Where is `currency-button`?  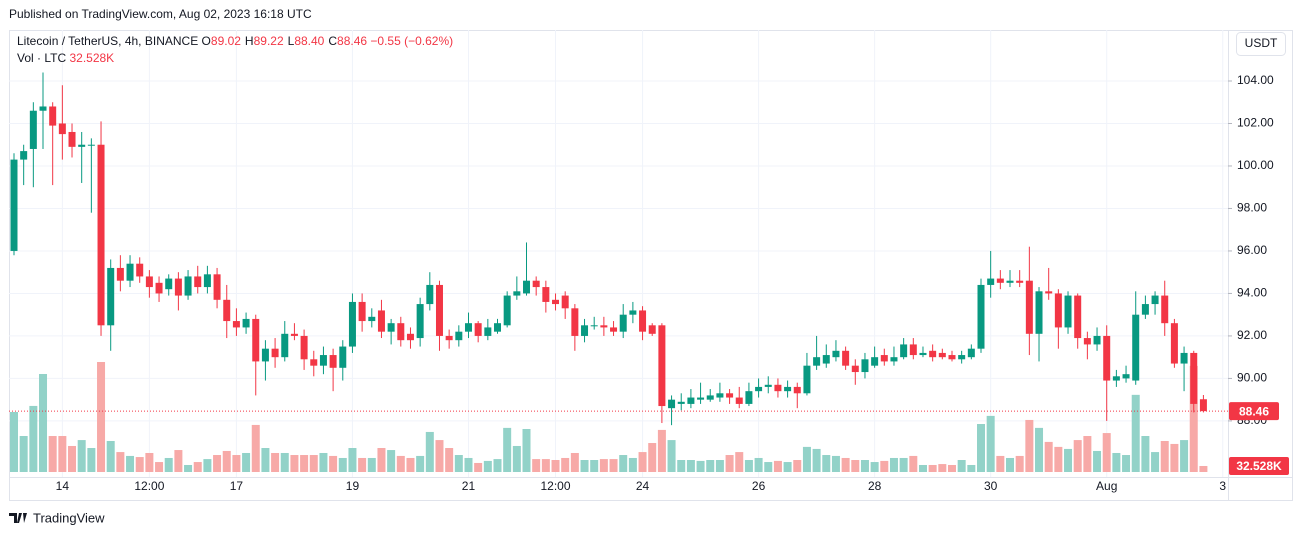
currency-button is located at coordinates (1261, 44).